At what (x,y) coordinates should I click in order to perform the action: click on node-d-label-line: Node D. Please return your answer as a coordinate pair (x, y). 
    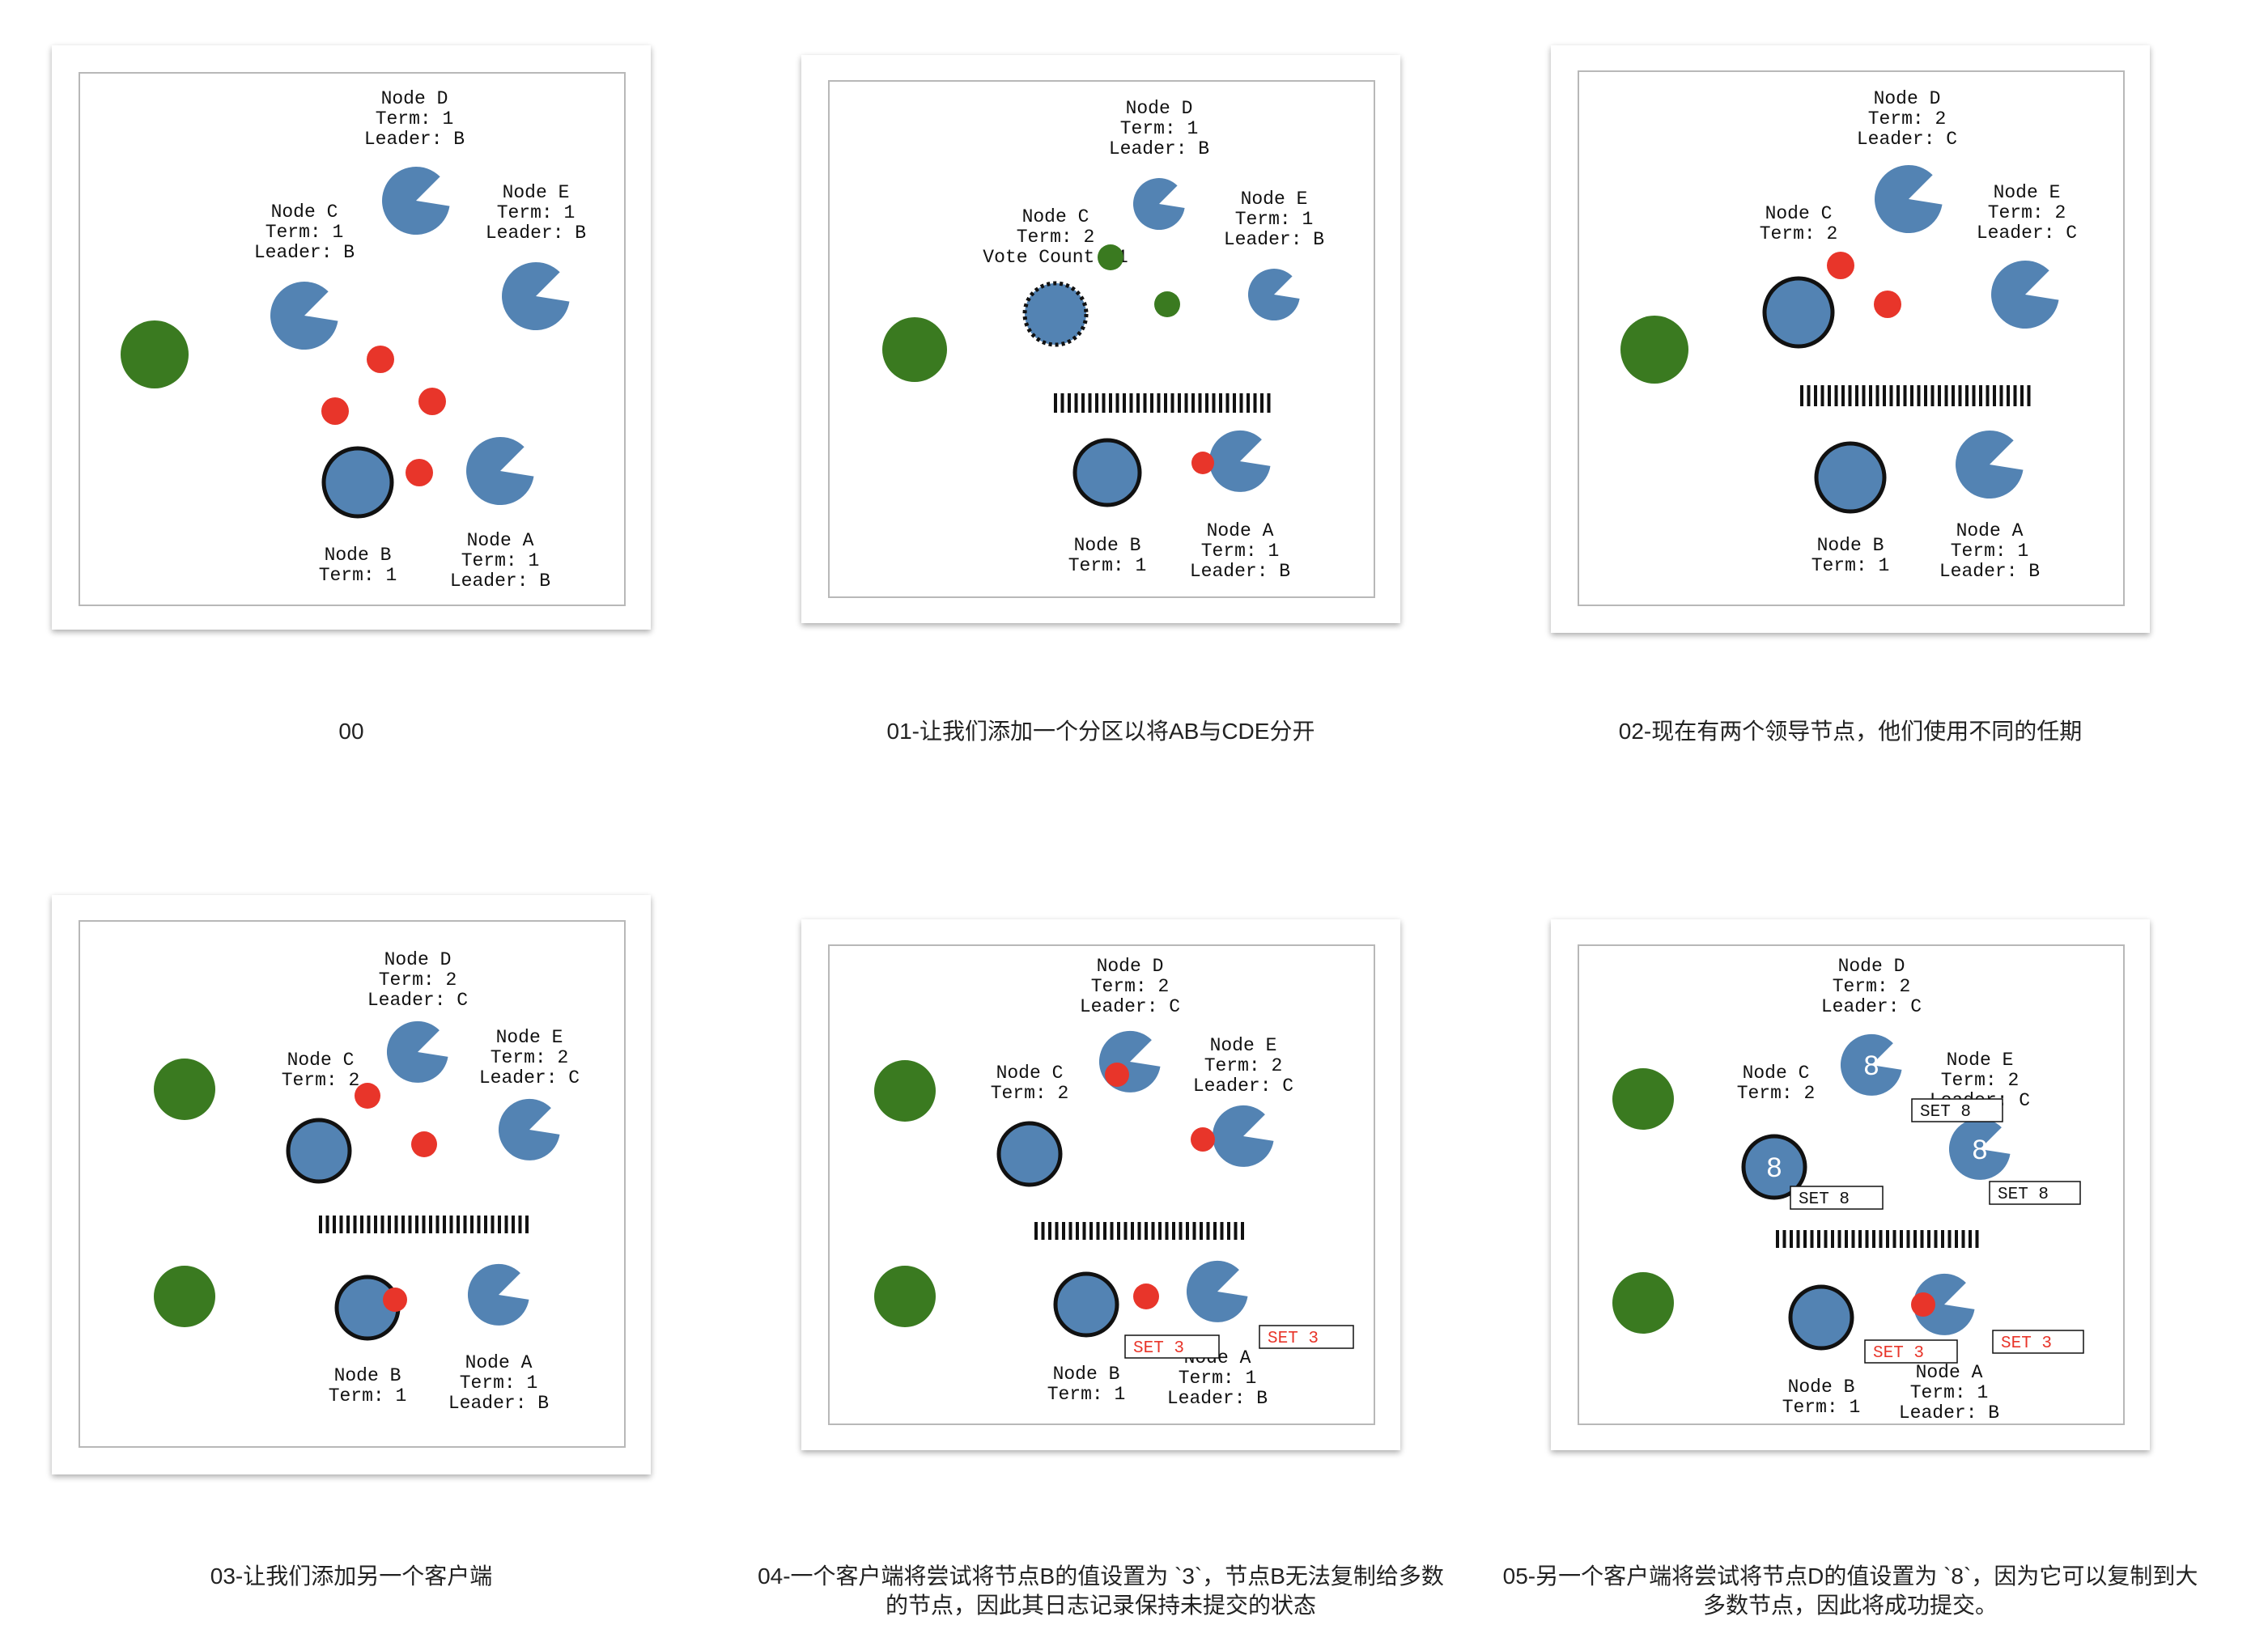
    Looking at the image, I should click on (1159, 108).